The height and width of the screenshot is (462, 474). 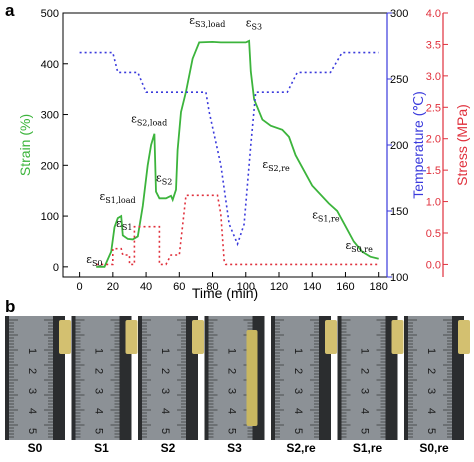 I want to click on x-tick-label: 80, so click(x=212, y=287).